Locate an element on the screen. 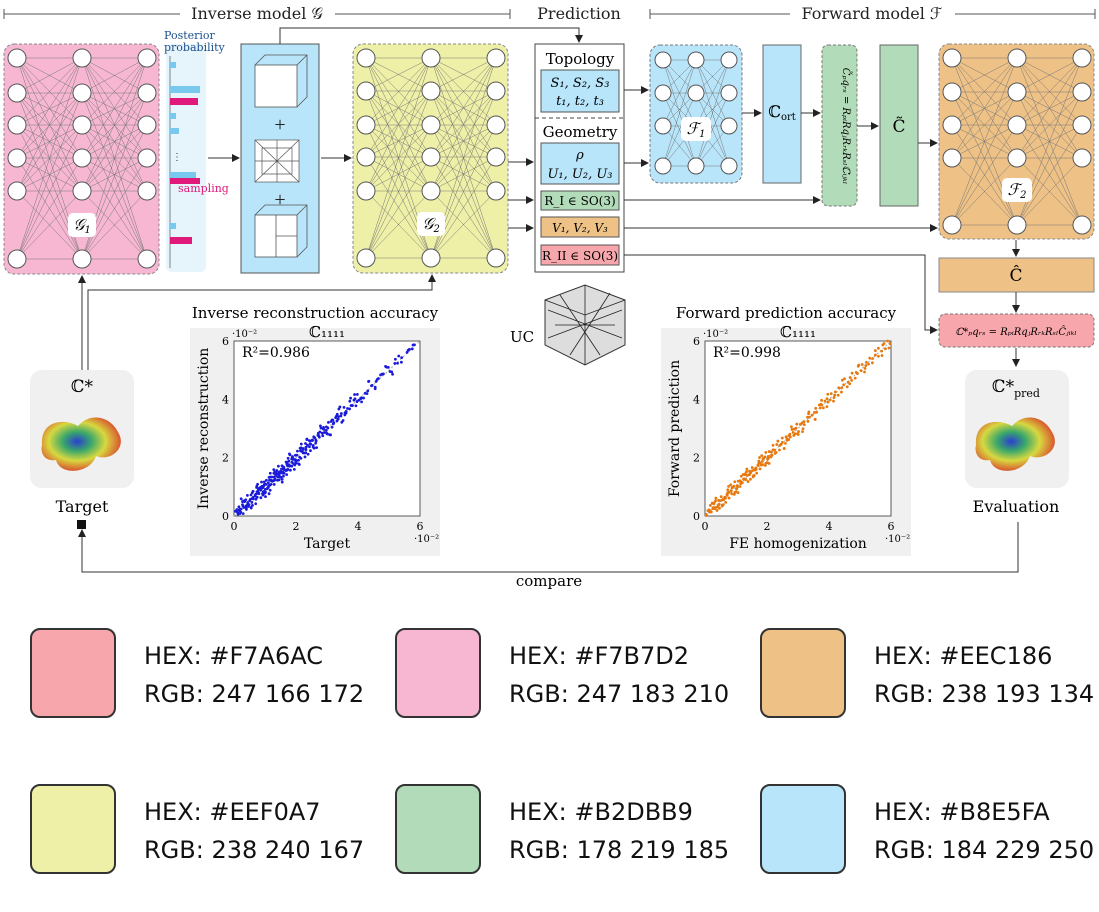 The image size is (1099, 912). c-tilde-block: C̃ is located at coordinates (899, 125).